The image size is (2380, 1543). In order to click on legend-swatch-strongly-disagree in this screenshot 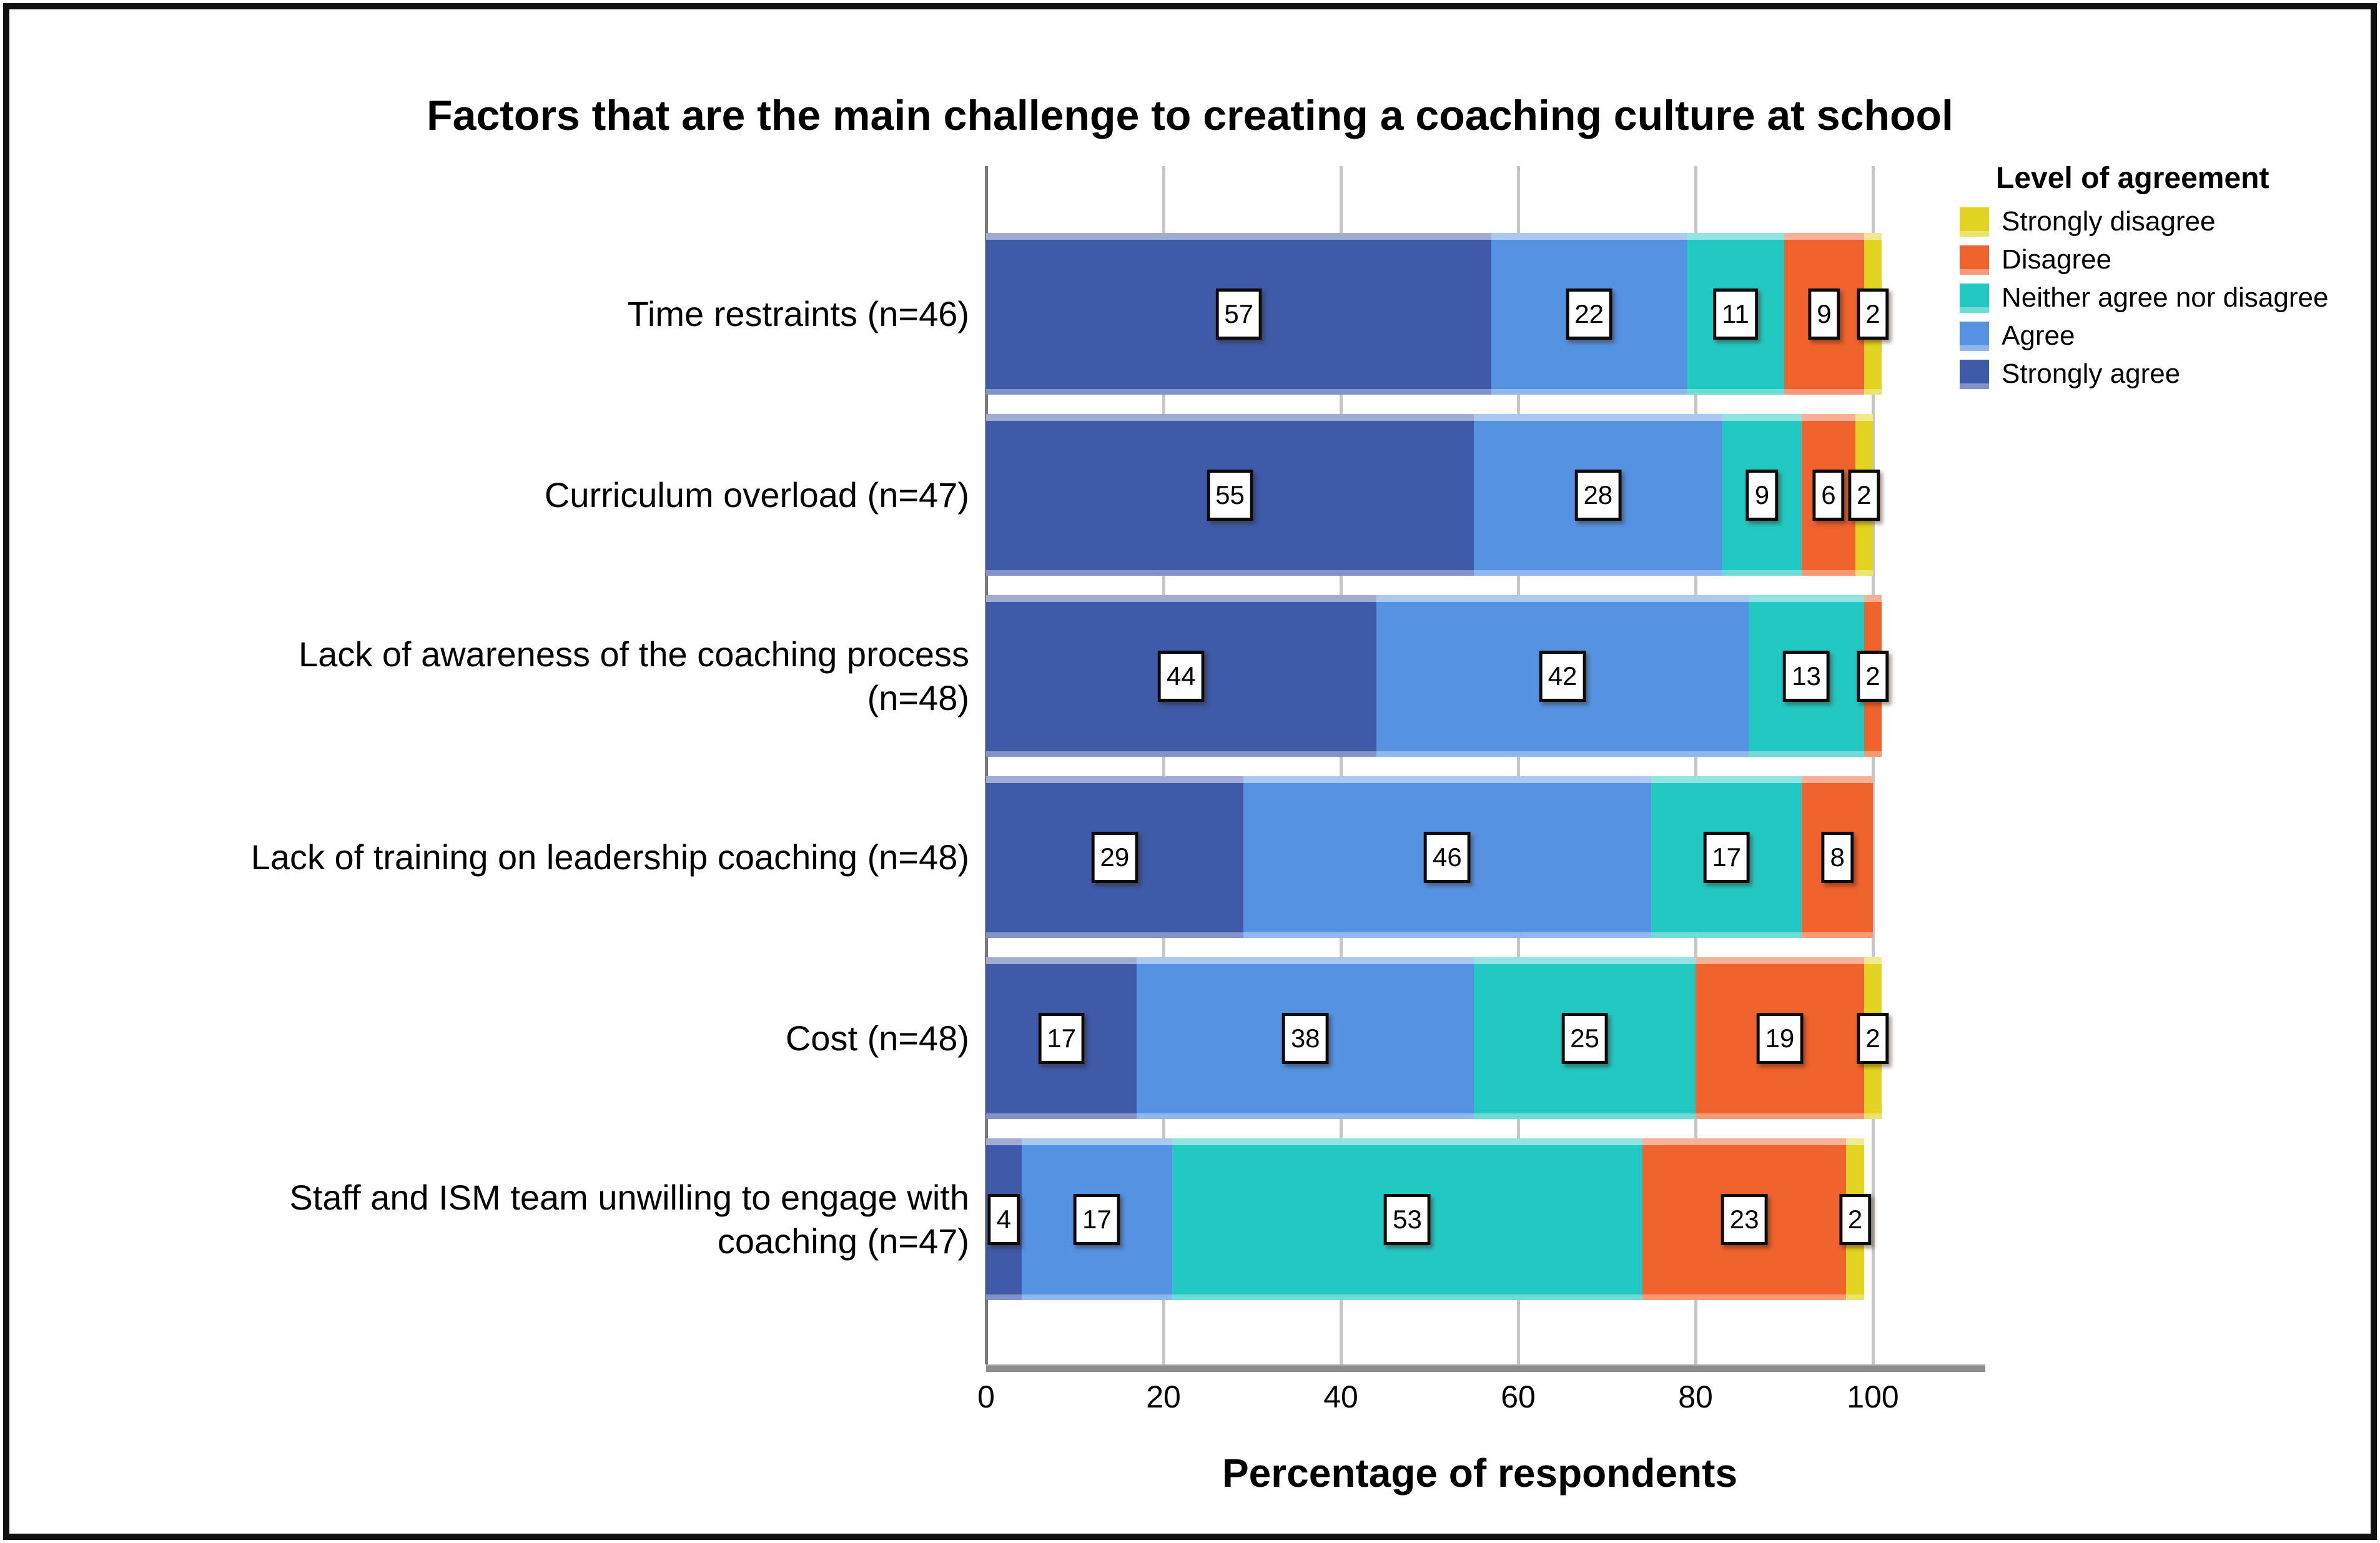, I will do `click(1974, 222)`.